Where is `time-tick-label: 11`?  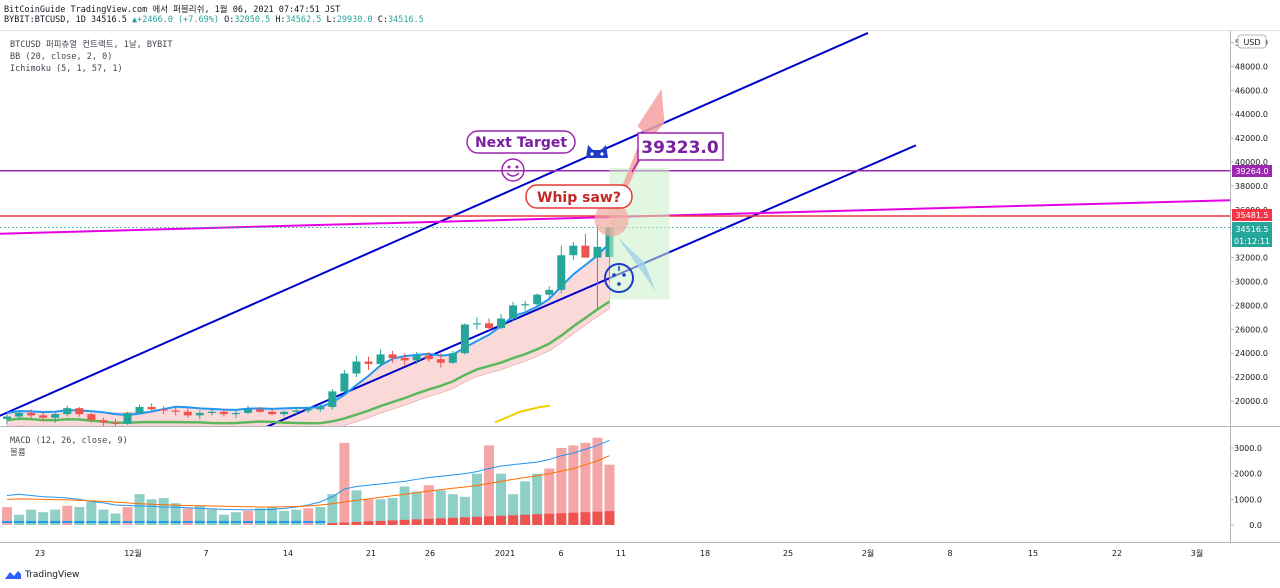 time-tick-label: 11 is located at coordinates (621, 553).